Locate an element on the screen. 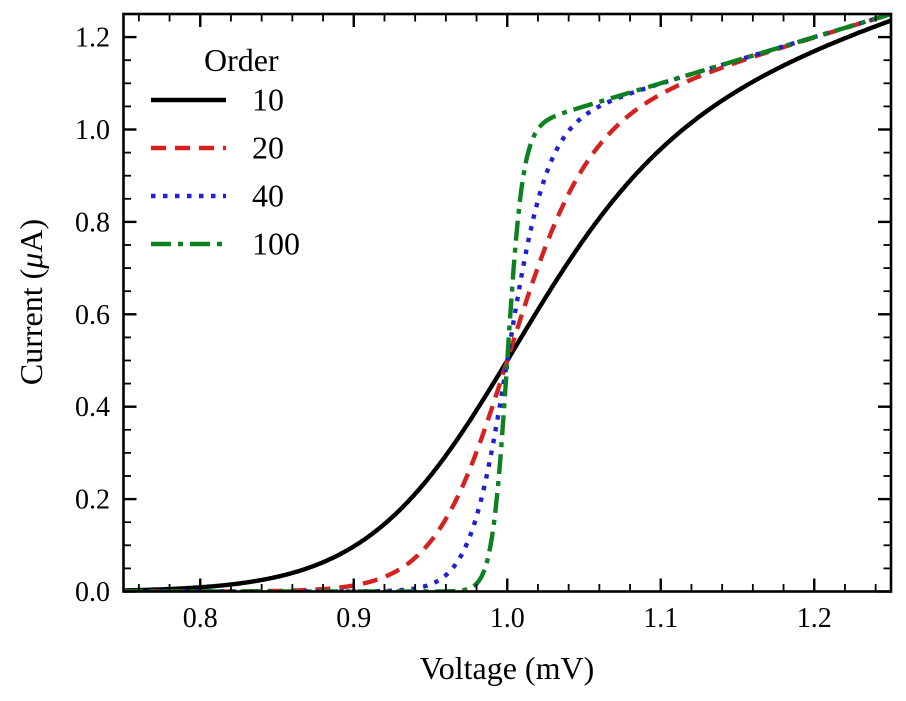  y-tick-label: 1.0 is located at coordinates (92, 130).